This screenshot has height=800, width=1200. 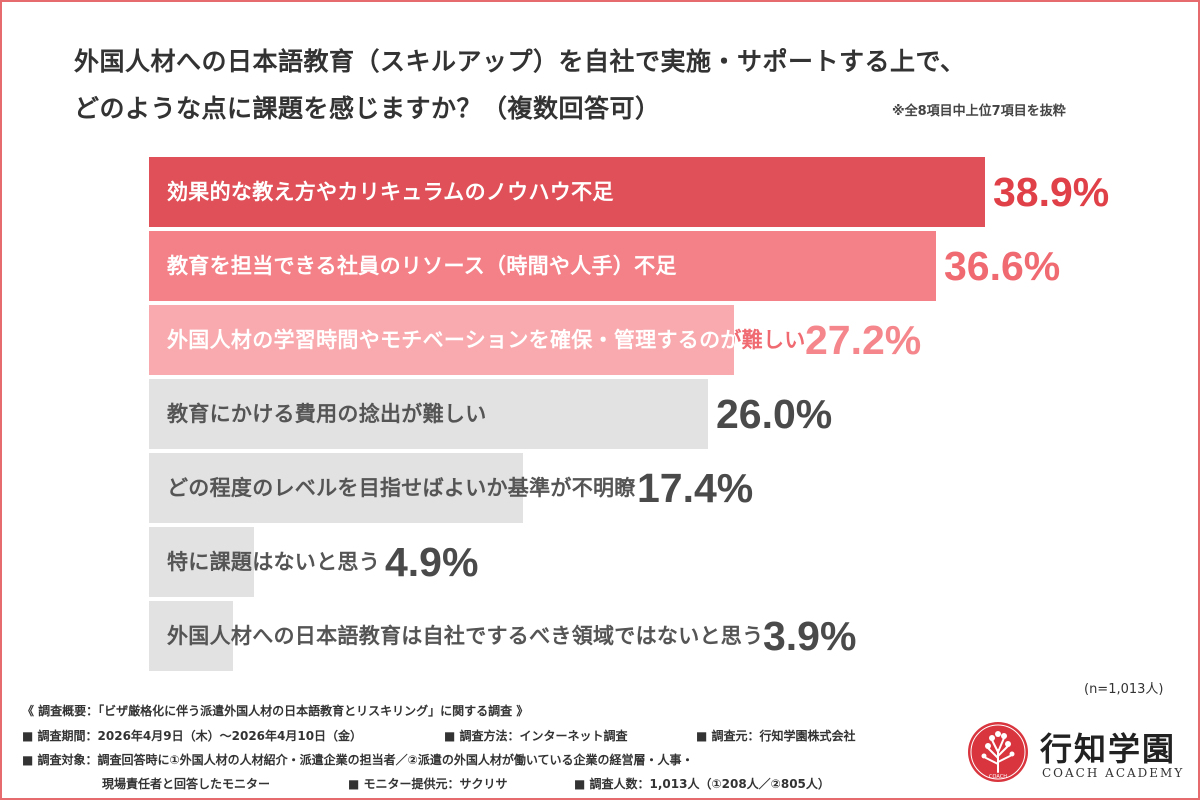 What do you see at coordinates (401, 488) in the screenshot?
I see `bar-label-5: どの程度のレベルを目指せばよいか基準が不明瞭` at bounding box center [401, 488].